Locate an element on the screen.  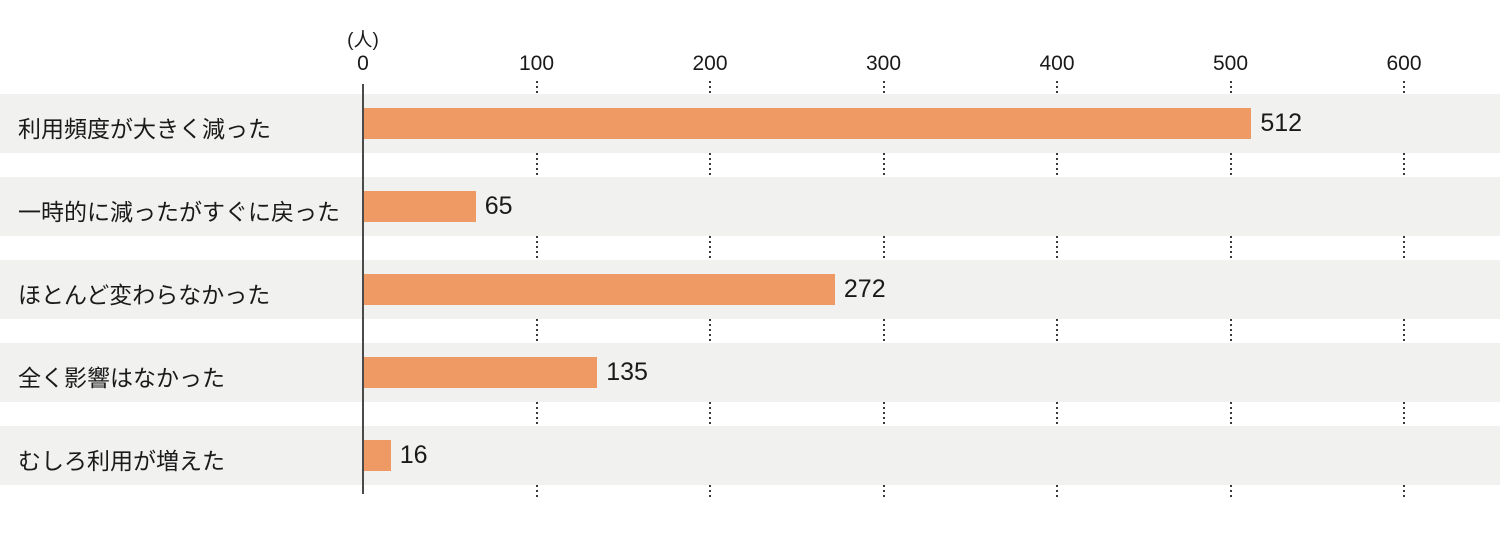
category-label: 利用頻度が大きく減った is located at coordinates (144, 128).